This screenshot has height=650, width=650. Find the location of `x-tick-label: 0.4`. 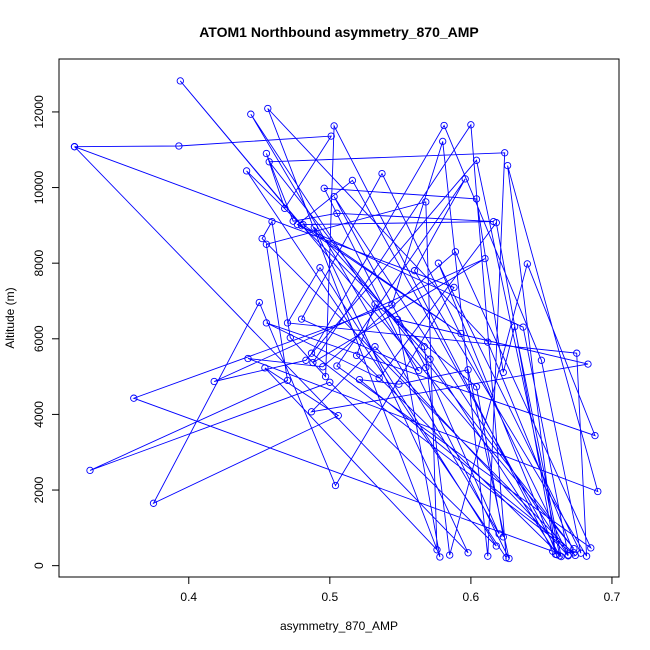

x-tick-label: 0.4 is located at coordinates (188, 597).